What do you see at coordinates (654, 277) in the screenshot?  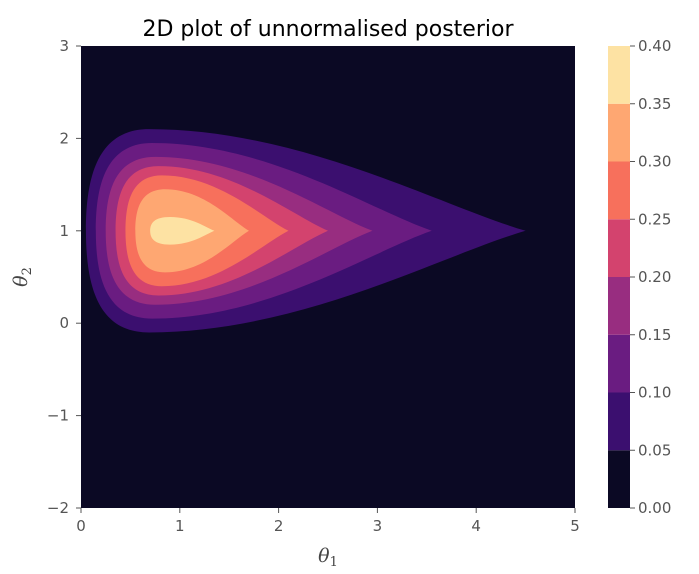 I see `colorbar-tick-label: 0.20` at bounding box center [654, 277].